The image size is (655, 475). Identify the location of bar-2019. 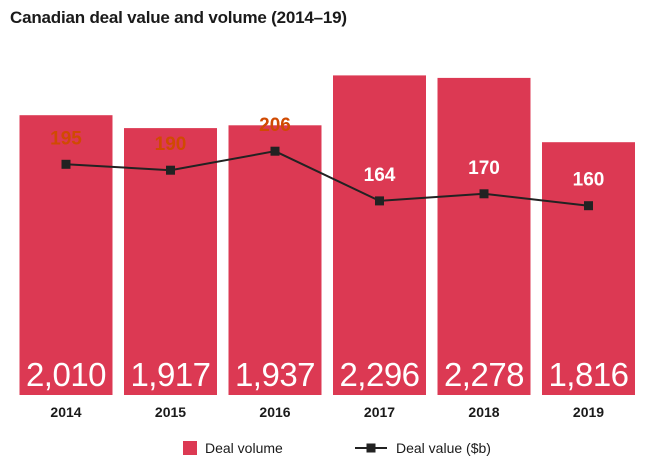
(588, 268).